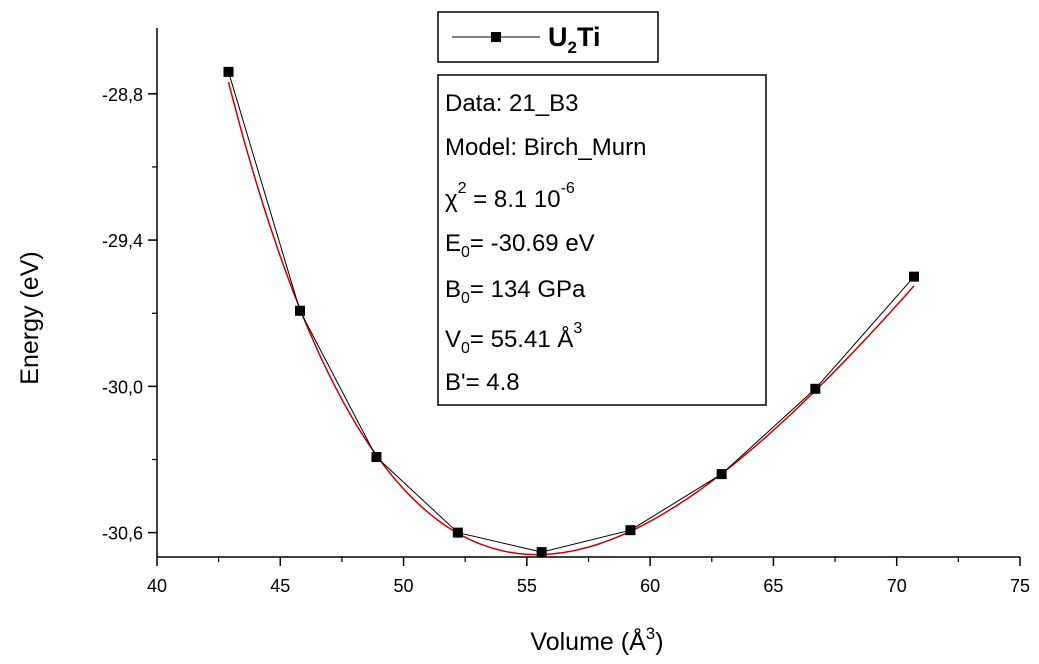 The image size is (1039, 664). What do you see at coordinates (897, 586) in the screenshot?
I see `x-tick-label: 70` at bounding box center [897, 586].